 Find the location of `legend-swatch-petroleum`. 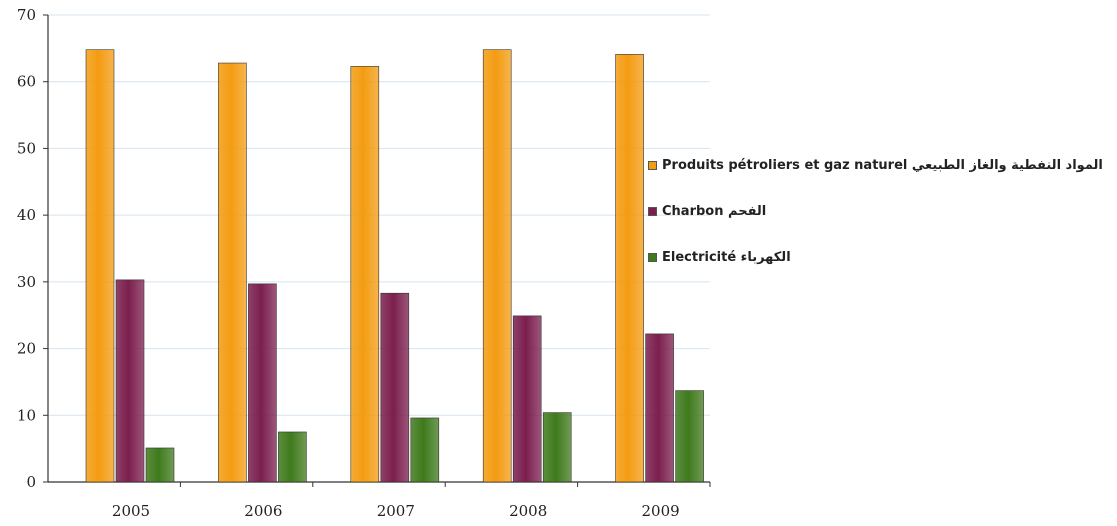

legend-swatch-petroleum is located at coordinates (652, 165).